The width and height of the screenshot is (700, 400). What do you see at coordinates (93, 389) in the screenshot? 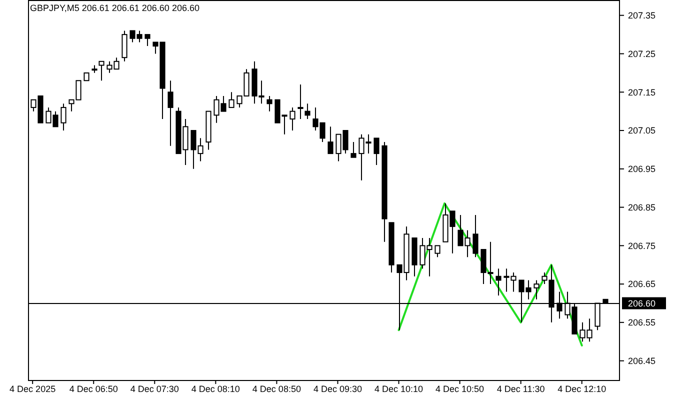
I see `x-tick-label: 4 Dec 06:50` at bounding box center [93, 389].